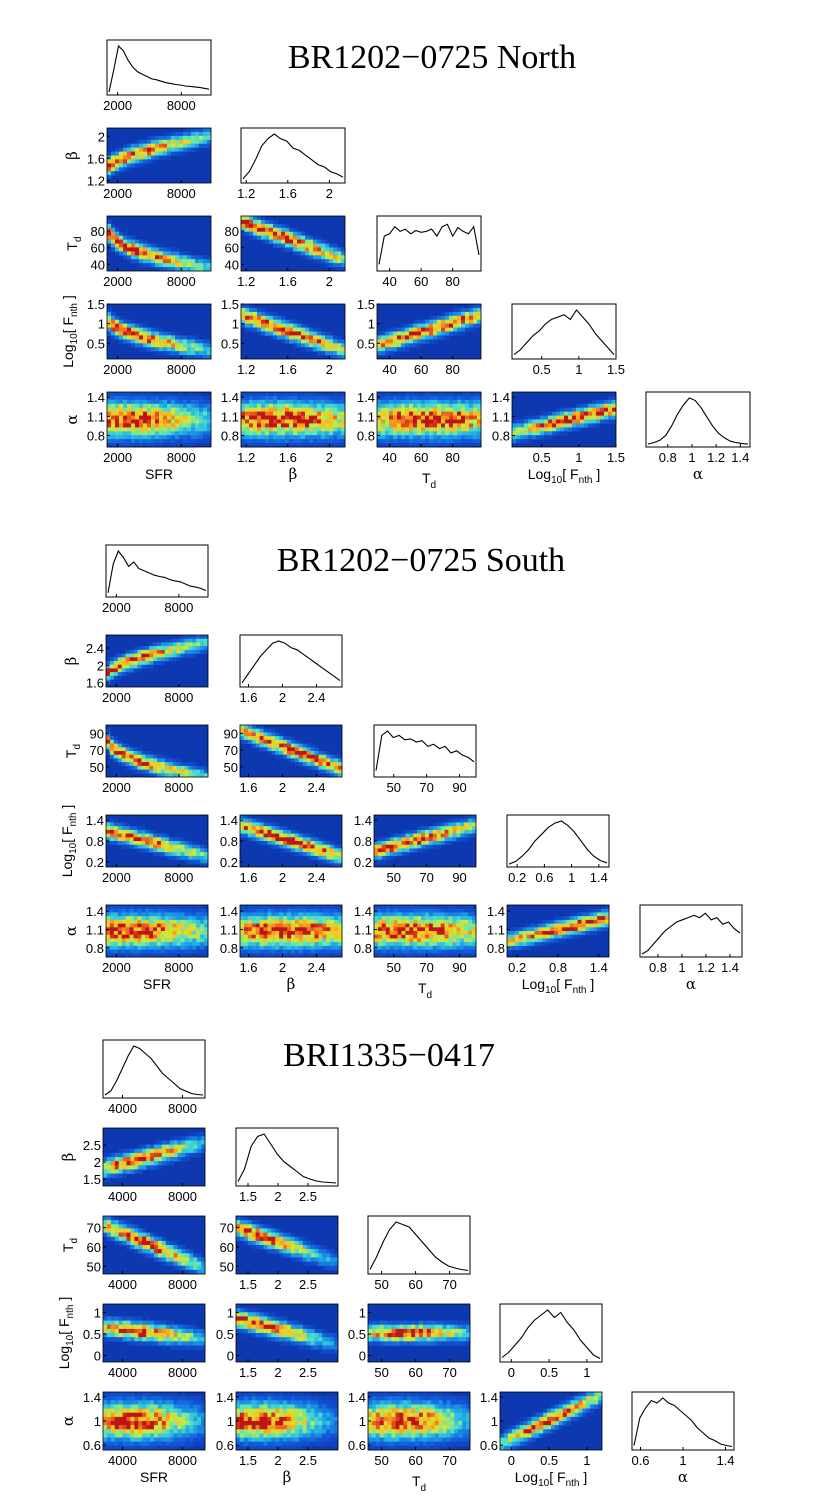  I want to click on tick-label-alpha: 1.4, so click(229, 911).